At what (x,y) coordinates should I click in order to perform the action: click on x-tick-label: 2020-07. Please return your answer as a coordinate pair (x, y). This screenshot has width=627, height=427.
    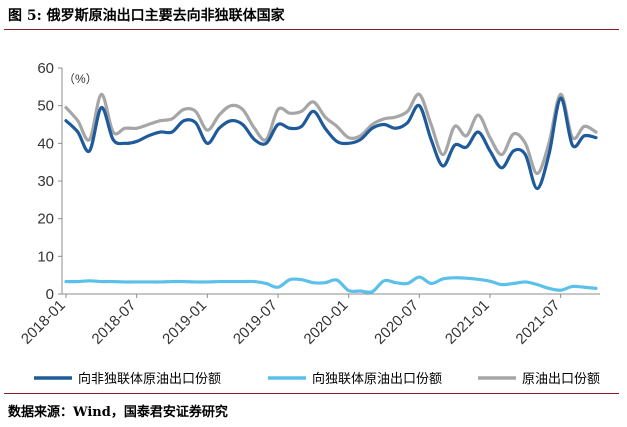
    Looking at the image, I should click on (396, 322).